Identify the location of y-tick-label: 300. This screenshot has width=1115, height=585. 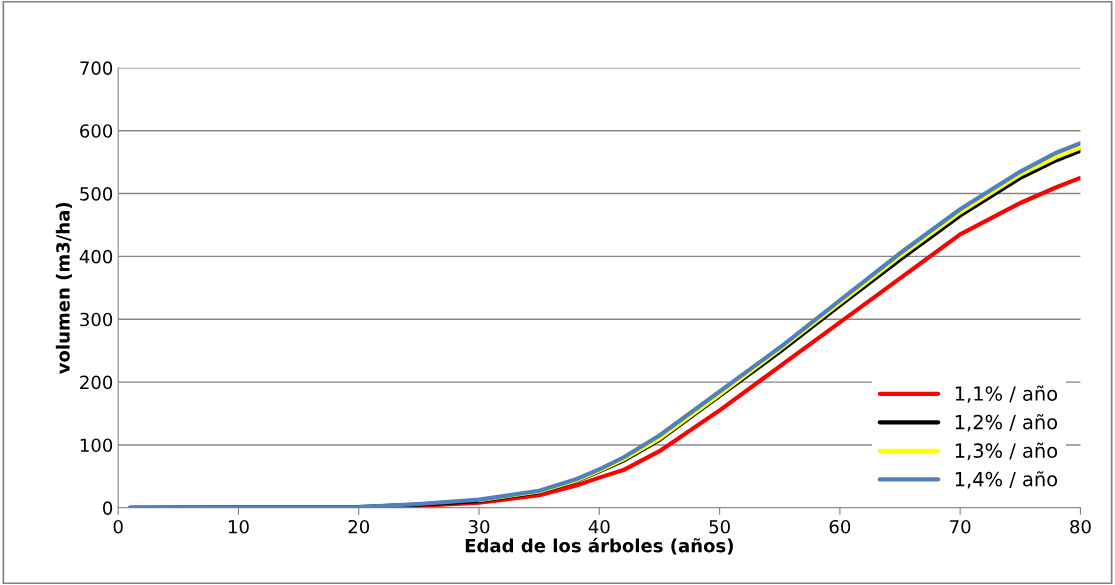
(96, 319).